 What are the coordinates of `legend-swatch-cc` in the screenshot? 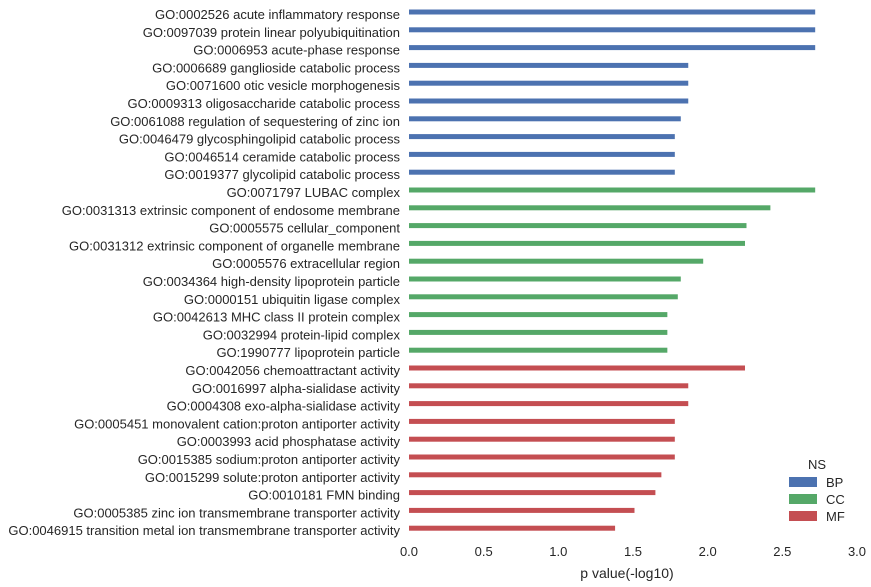 It's located at (803, 499).